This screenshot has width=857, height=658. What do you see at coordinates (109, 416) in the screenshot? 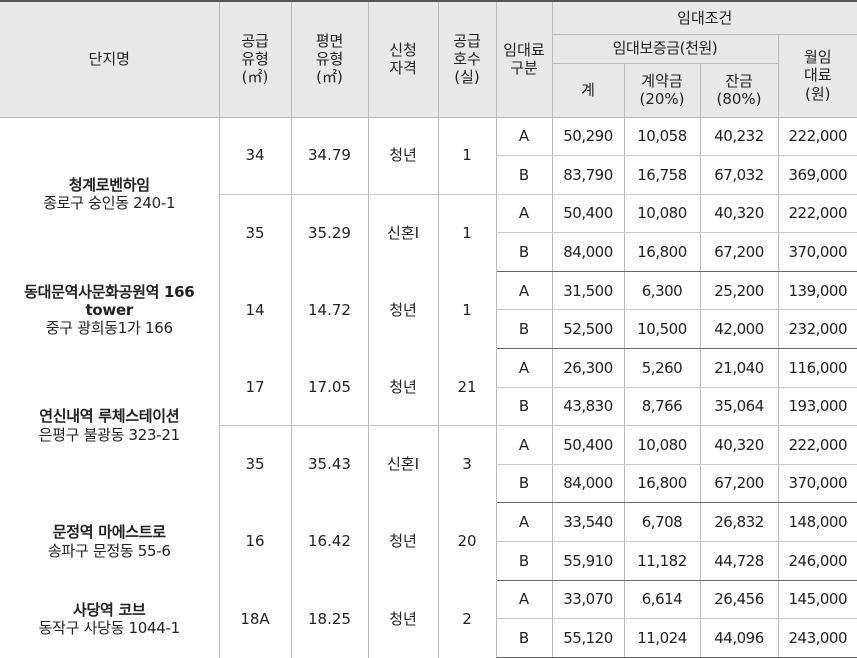
I see `complex-name: 연신내역 루체스테이션` at bounding box center [109, 416].